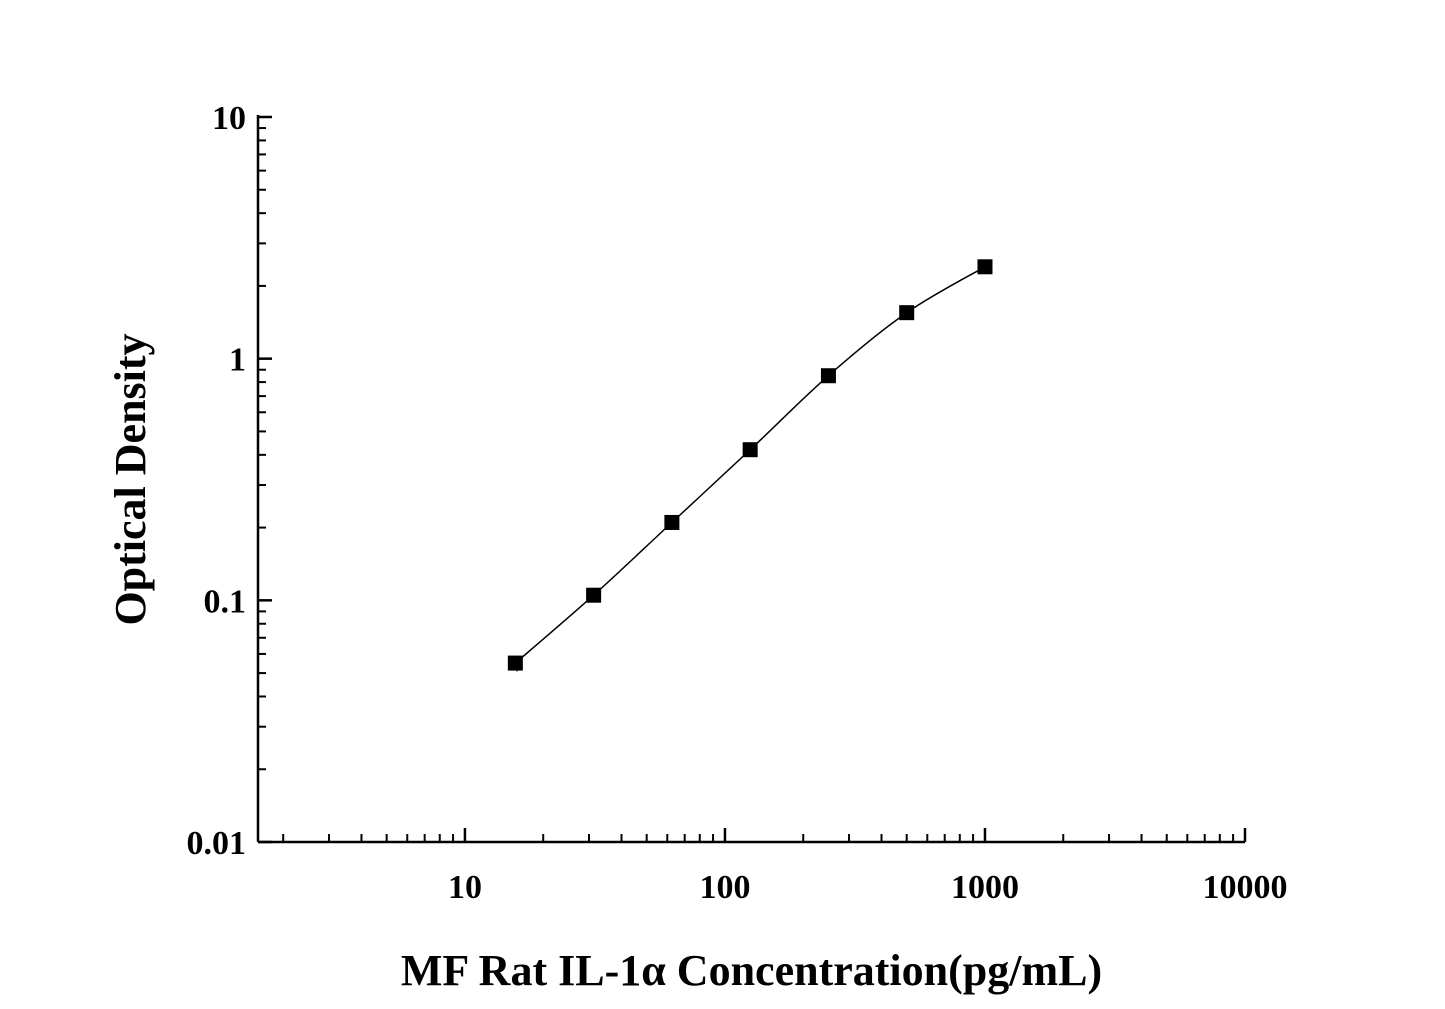 The width and height of the screenshot is (1445, 1009). I want to click on y-tick-label: 0.01, so click(217, 843).